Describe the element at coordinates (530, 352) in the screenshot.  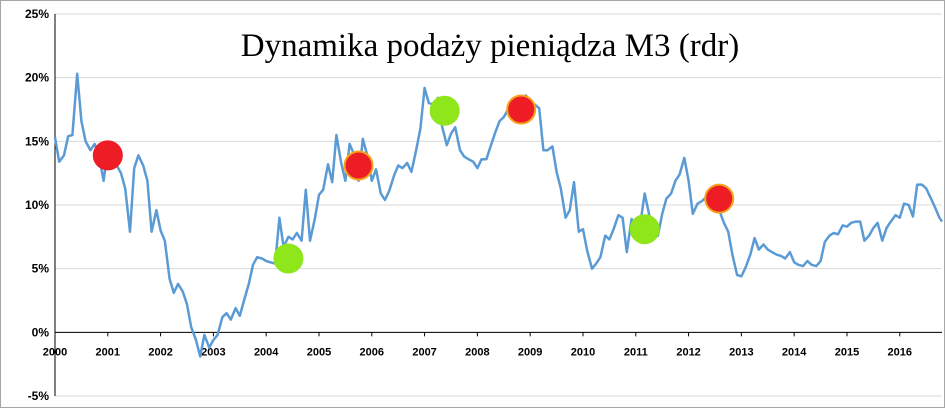
I see `x-tick-label: 2009` at that location.